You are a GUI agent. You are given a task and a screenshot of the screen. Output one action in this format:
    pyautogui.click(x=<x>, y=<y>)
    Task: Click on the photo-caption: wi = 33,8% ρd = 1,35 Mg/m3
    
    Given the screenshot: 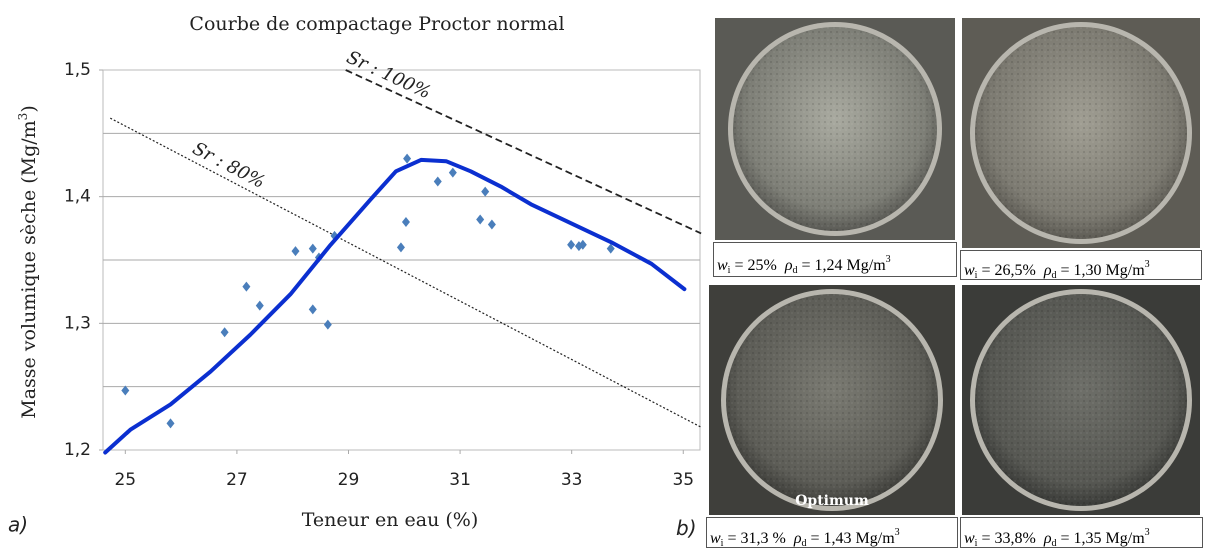 What is the action you would take?
    pyautogui.click(x=1081, y=532)
    